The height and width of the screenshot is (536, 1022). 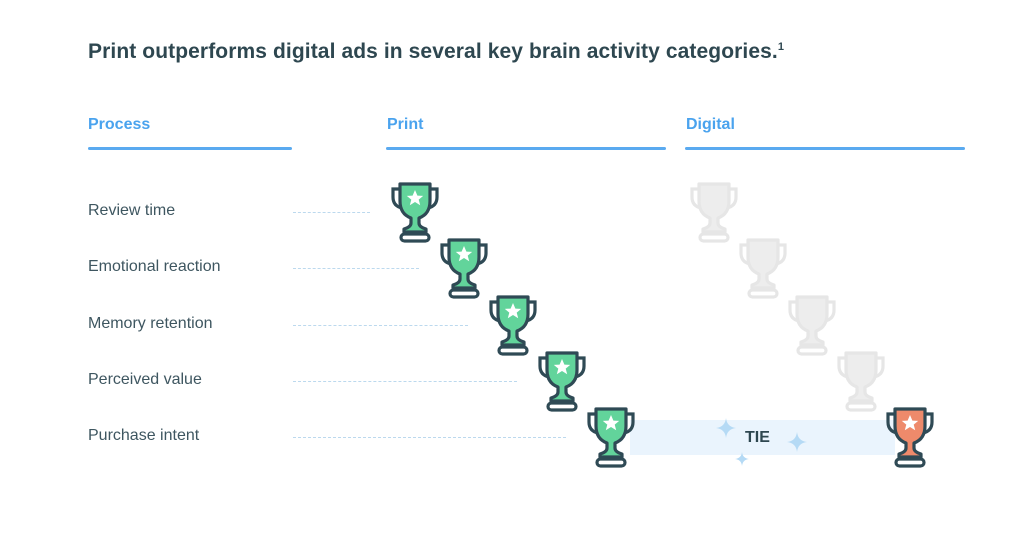 I want to click on print-underline, so click(x=526, y=148).